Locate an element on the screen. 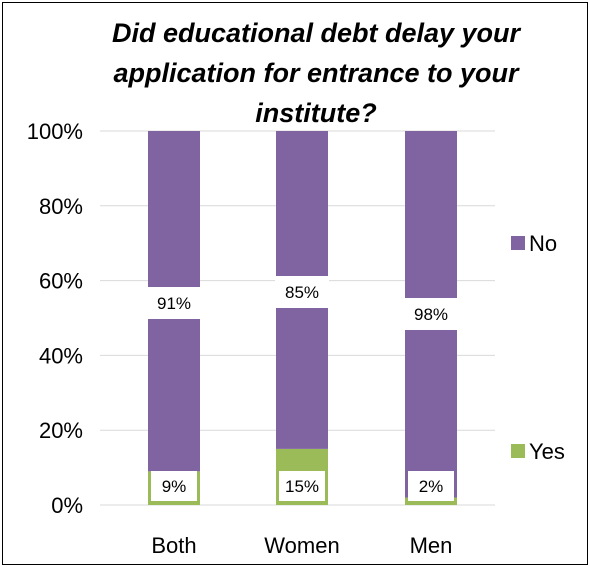 The image size is (590, 567). bar-yes-men is located at coordinates (431, 501).